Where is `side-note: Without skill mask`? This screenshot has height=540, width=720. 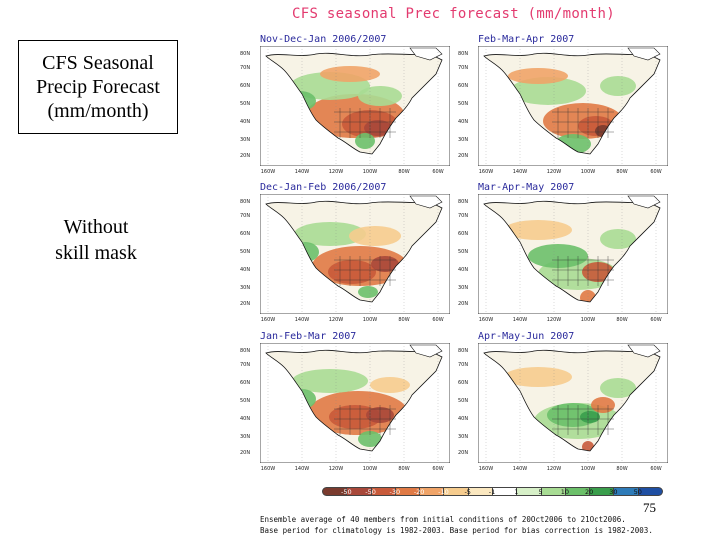 side-note: Without skill mask is located at coordinates (96, 240).